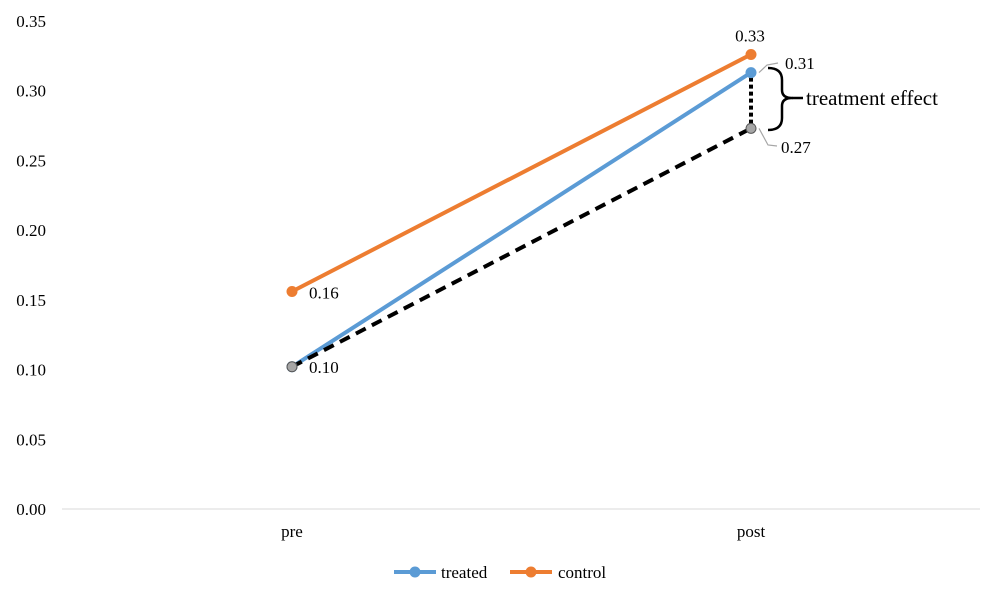 The width and height of the screenshot is (1001, 601). Describe the element at coordinates (531, 572) in the screenshot. I see `legend-marker-control` at that location.